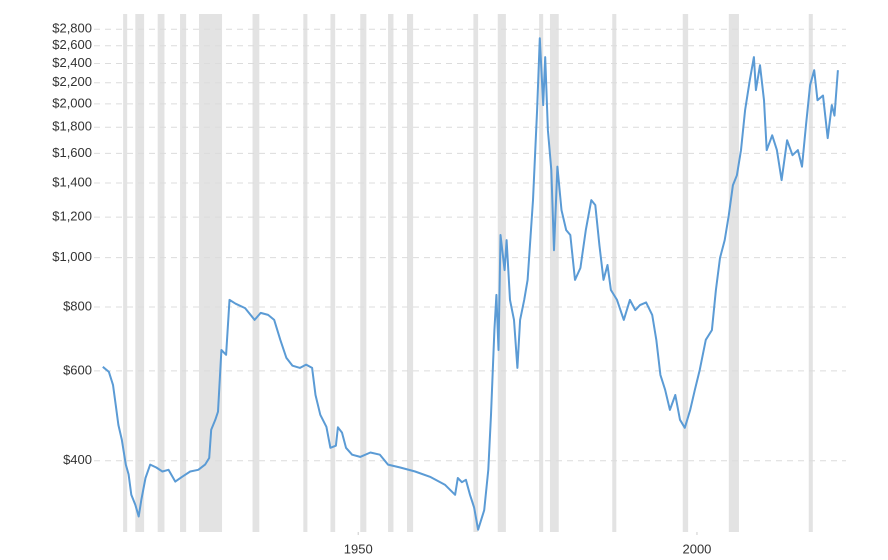 This screenshot has width=888, height=560. I want to click on y-tick-label: $800, so click(77, 305).